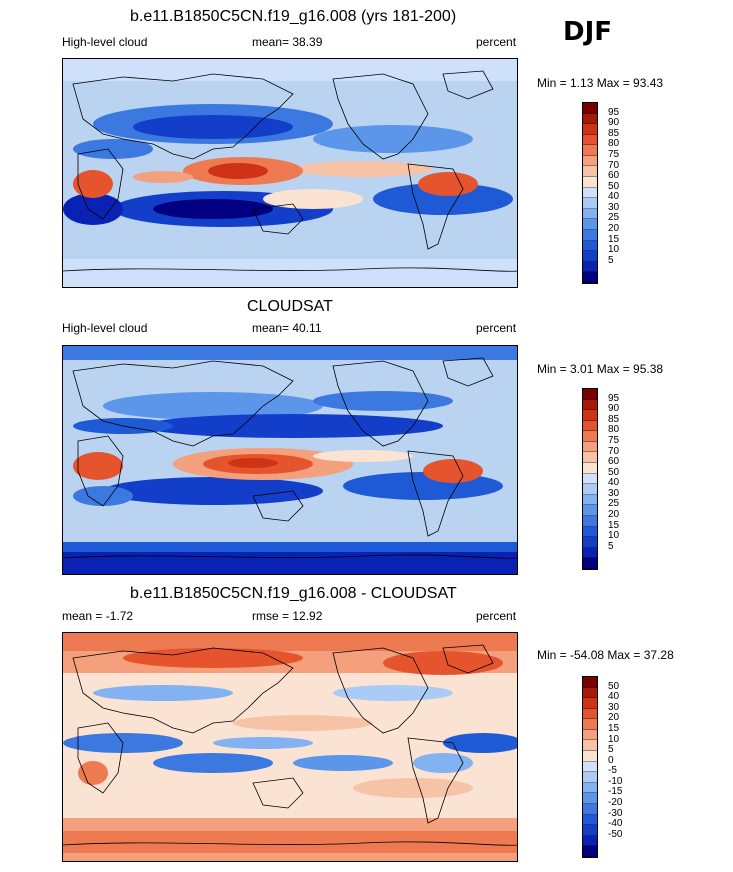 The width and height of the screenshot is (733, 872). Describe the element at coordinates (614, 718) in the screenshot. I see `panel3-colorbar-tick-label: 20` at that location.